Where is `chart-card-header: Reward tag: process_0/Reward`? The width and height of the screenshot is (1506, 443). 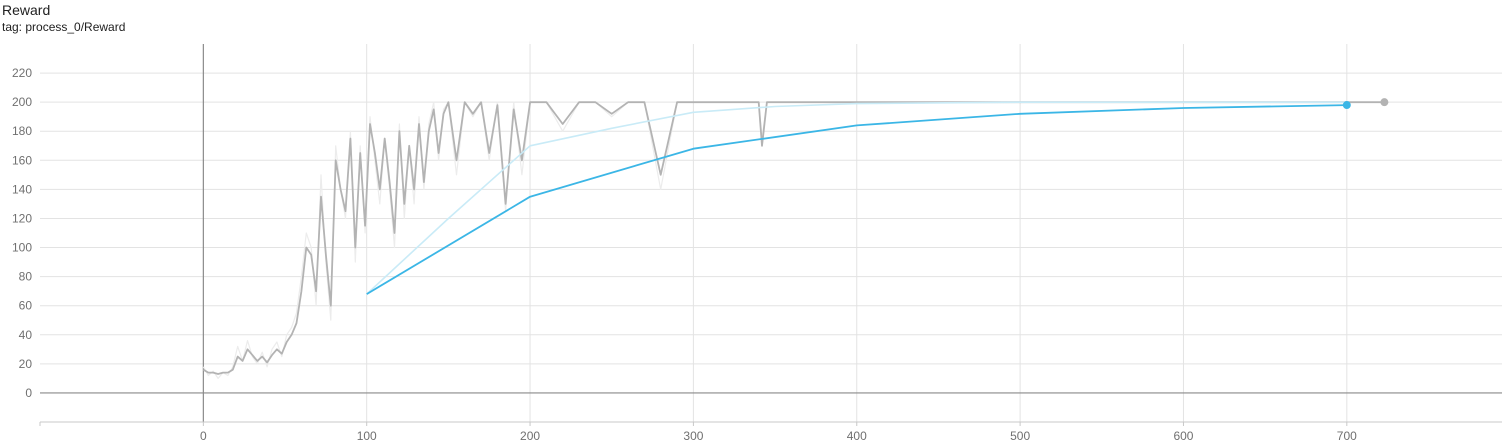 chart-card-header: Reward tag: process_0/Reward is located at coordinates (63, 18).